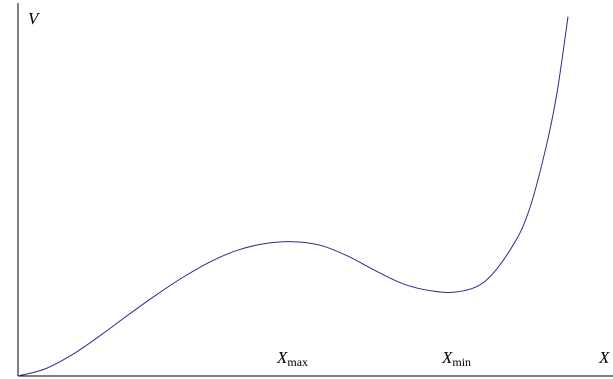 The height and width of the screenshot is (379, 613). Describe the element at coordinates (604, 357) in the screenshot. I see `x-axis-label: X` at that location.